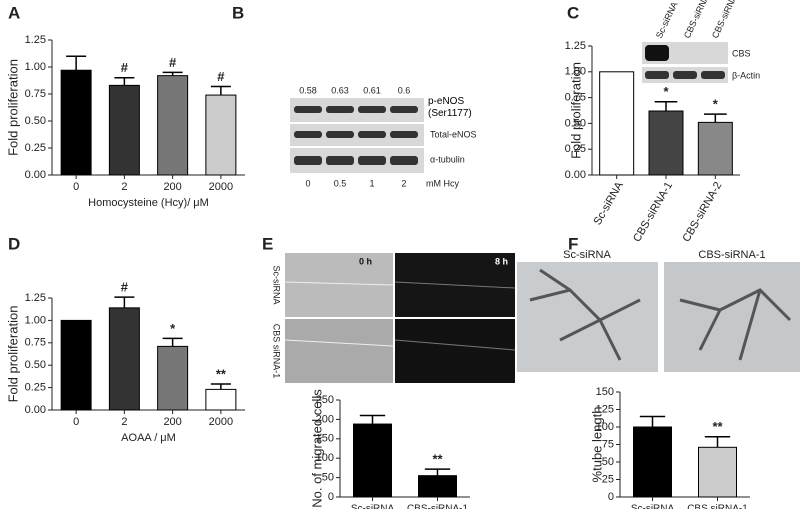 This screenshot has height=509, width=800. What do you see at coordinates (238, 12) in the screenshot?
I see `panel-letter: B` at bounding box center [238, 12].